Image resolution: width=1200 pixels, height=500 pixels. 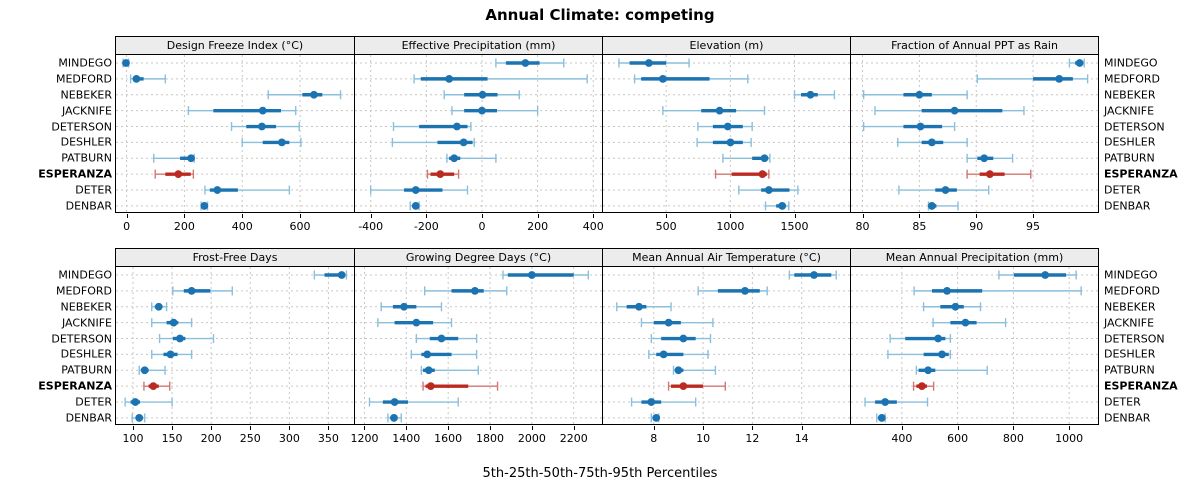 What do you see at coordinates (919, 226) in the screenshot?
I see `tick-label: 85` at bounding box center [919, 226].